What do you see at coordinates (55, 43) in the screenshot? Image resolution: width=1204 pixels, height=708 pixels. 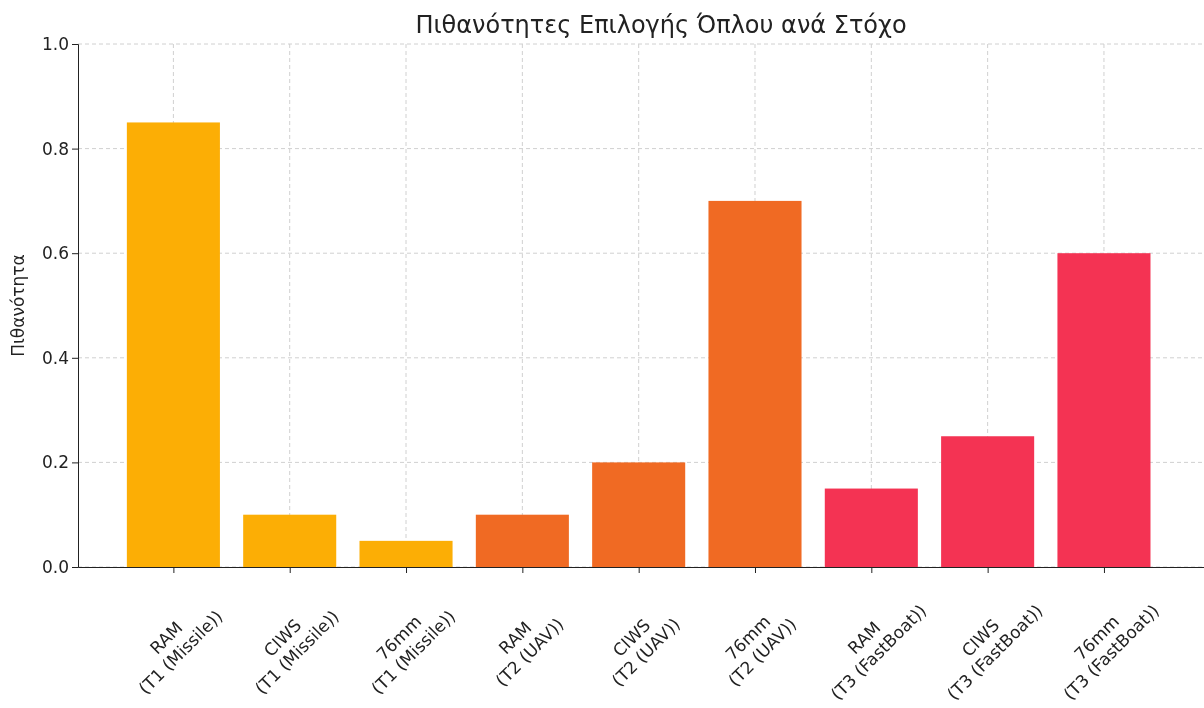 I see `y-tick-label: 1.0` at bounding box center [55, 43].